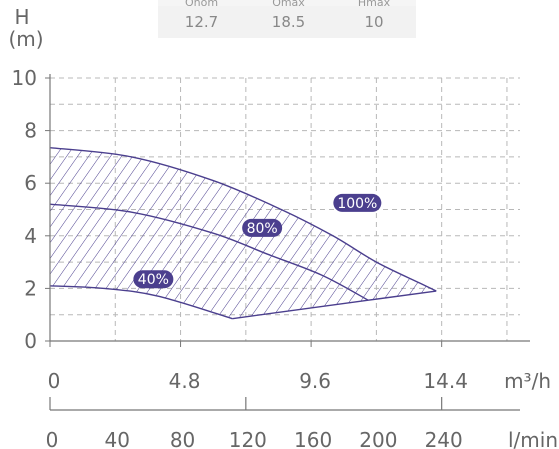 This screenshot has width=559, height=449. Describe the element at coordinates (30, 236) in the screenshot. I see `y-tick-label: 4` at that location.